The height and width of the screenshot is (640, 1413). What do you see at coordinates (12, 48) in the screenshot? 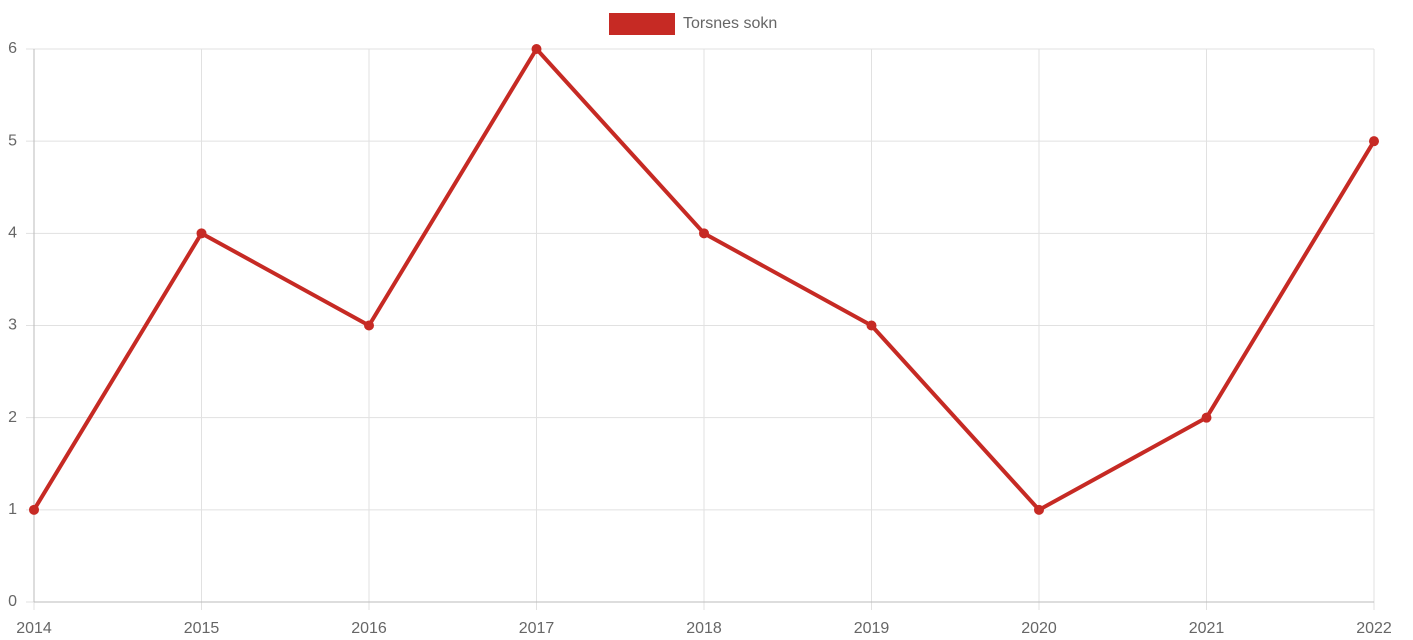
I see `y-tick-label: 6` at bounding box center [12, 48].